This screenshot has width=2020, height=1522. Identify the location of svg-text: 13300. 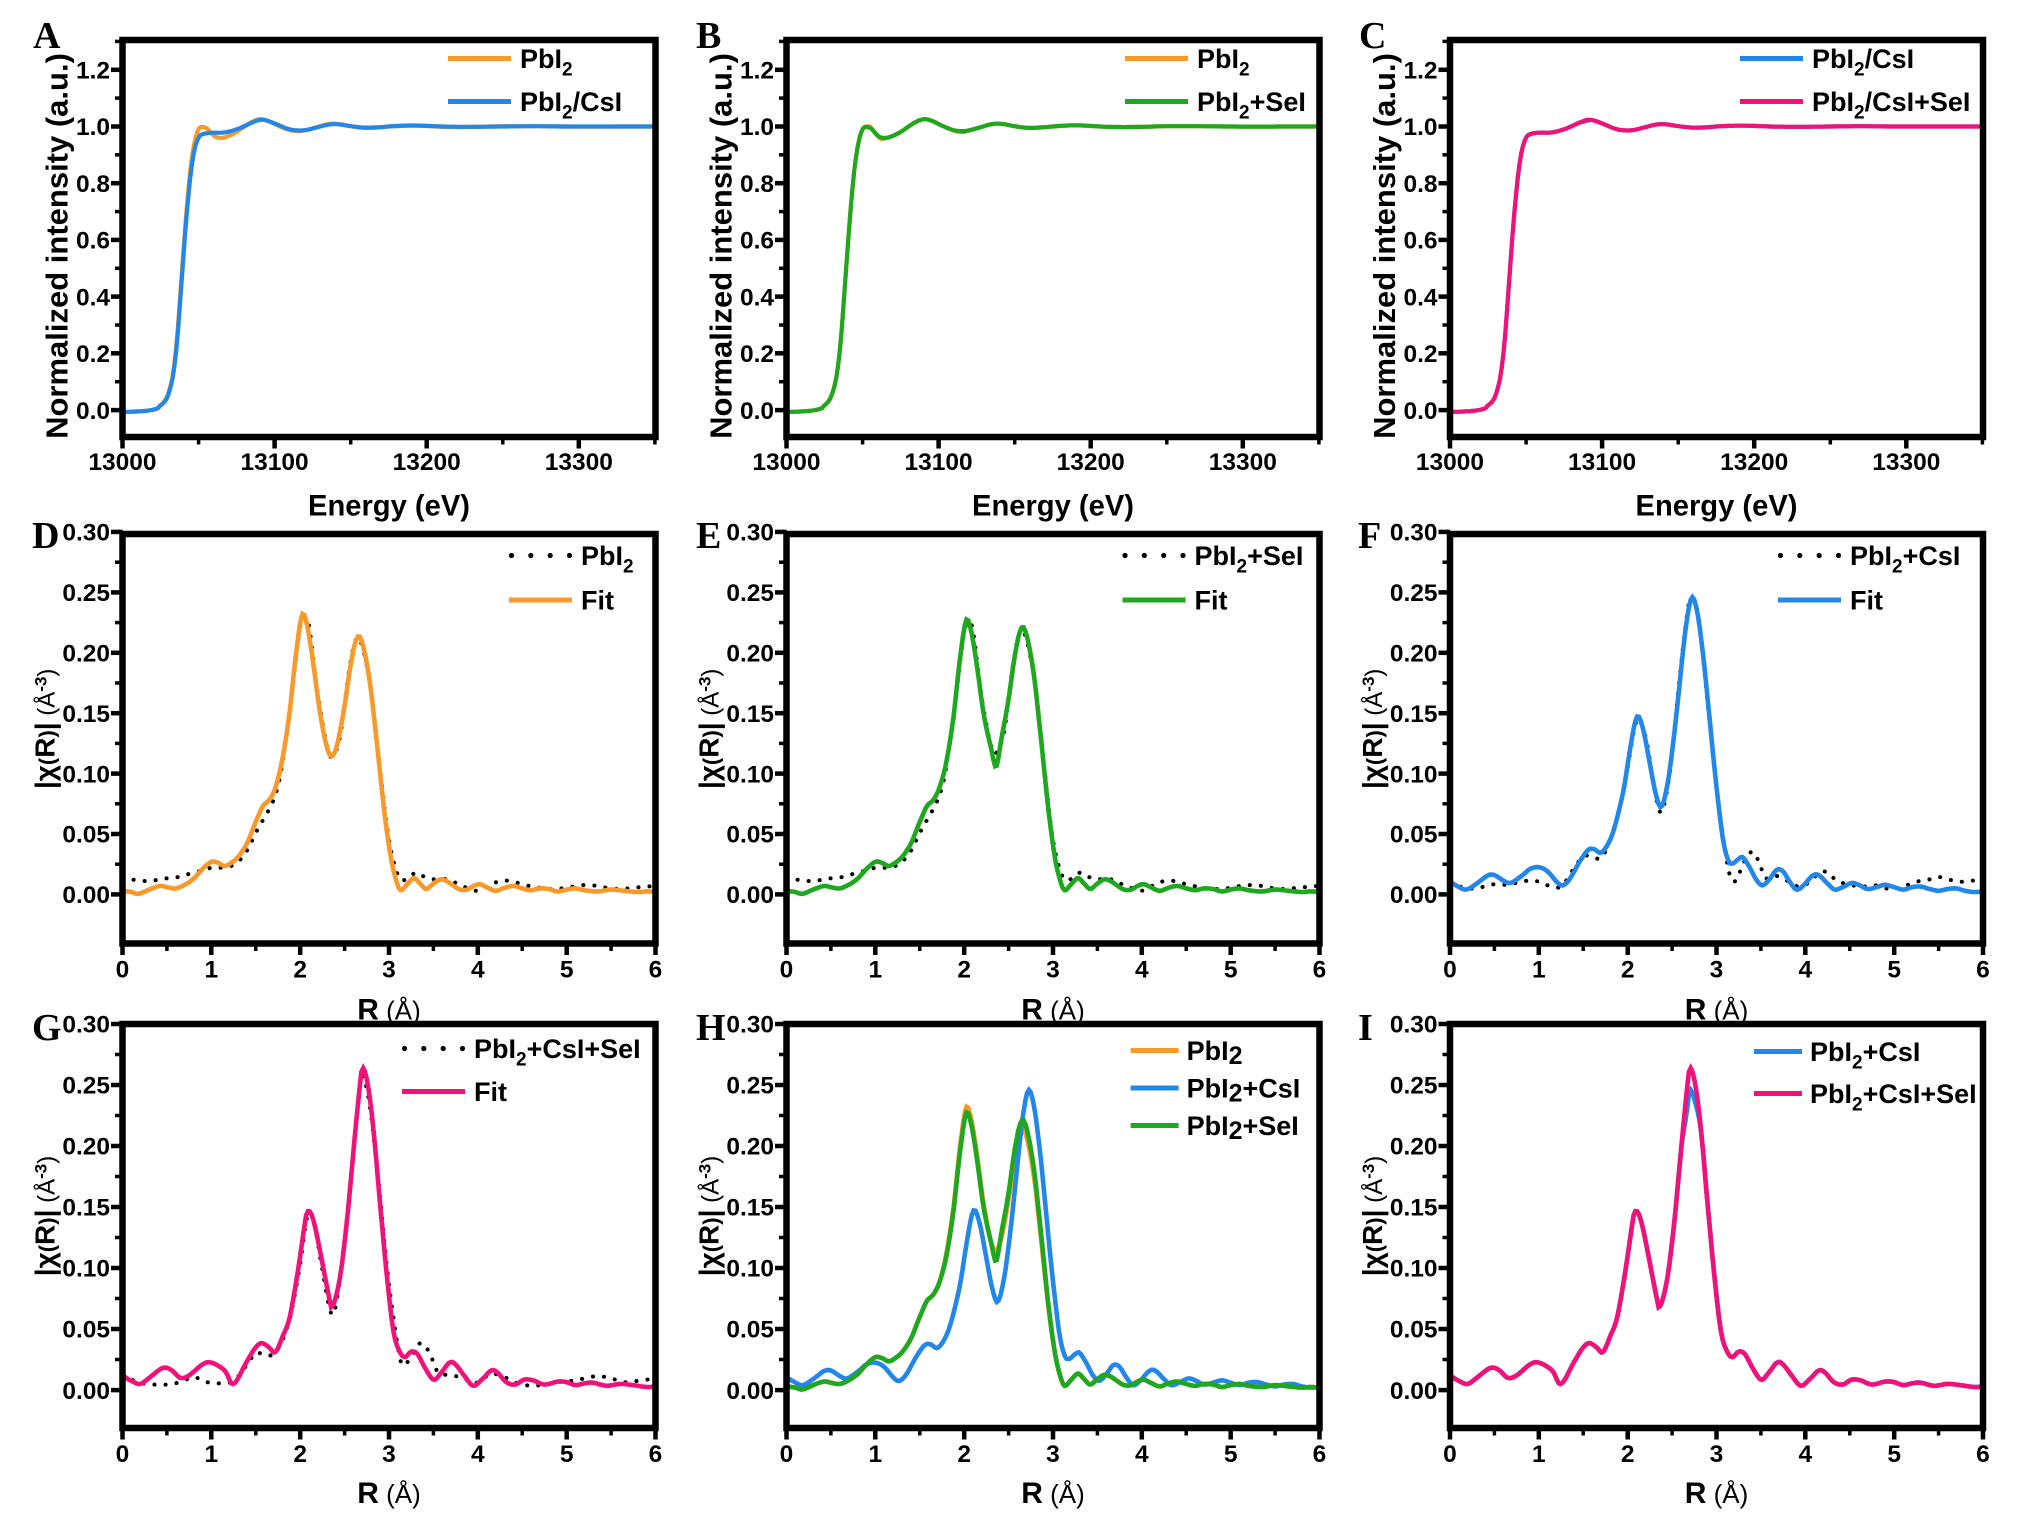
(579, 462).